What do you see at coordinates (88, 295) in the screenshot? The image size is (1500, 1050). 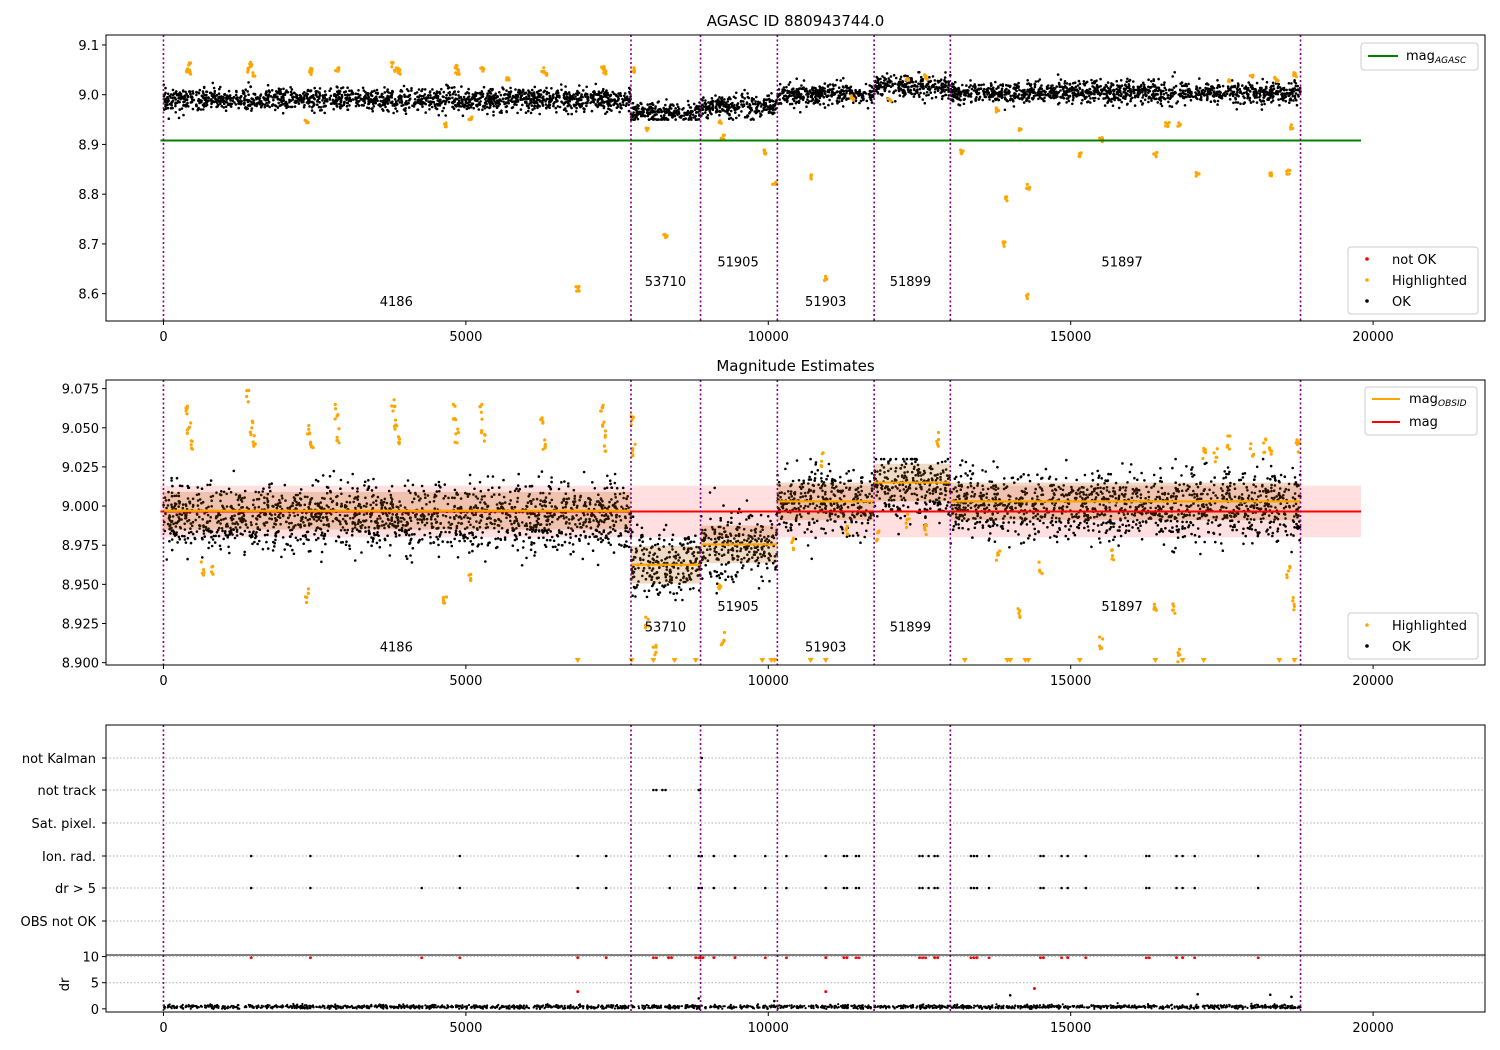 I see `y-tick-label: 8.6` at bounding box center [88, 295].